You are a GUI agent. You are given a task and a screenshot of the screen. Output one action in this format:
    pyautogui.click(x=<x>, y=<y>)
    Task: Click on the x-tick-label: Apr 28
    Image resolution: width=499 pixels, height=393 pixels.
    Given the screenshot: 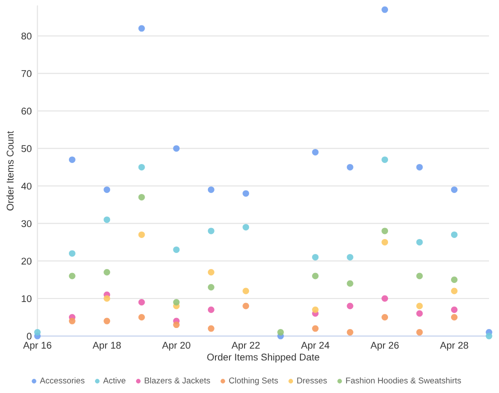 What is the action you would take?
    pyautogui.click(x=454, y=346)
    